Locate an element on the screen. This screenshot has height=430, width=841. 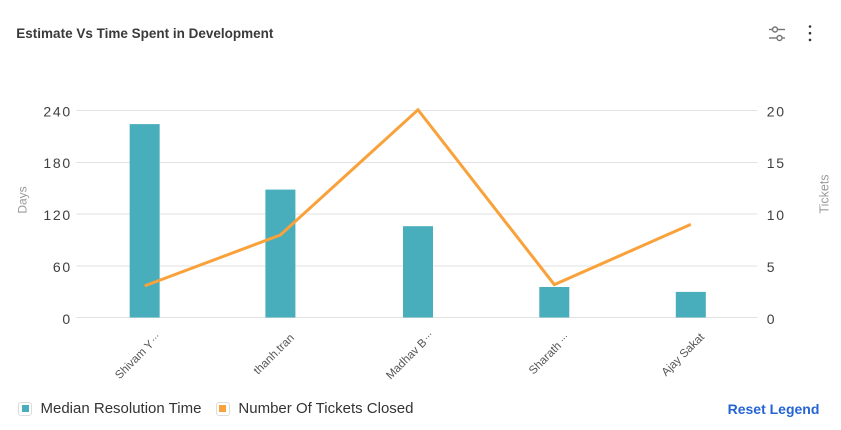
svg-text: Ajay Sakat is located at coordinates (684, 355).